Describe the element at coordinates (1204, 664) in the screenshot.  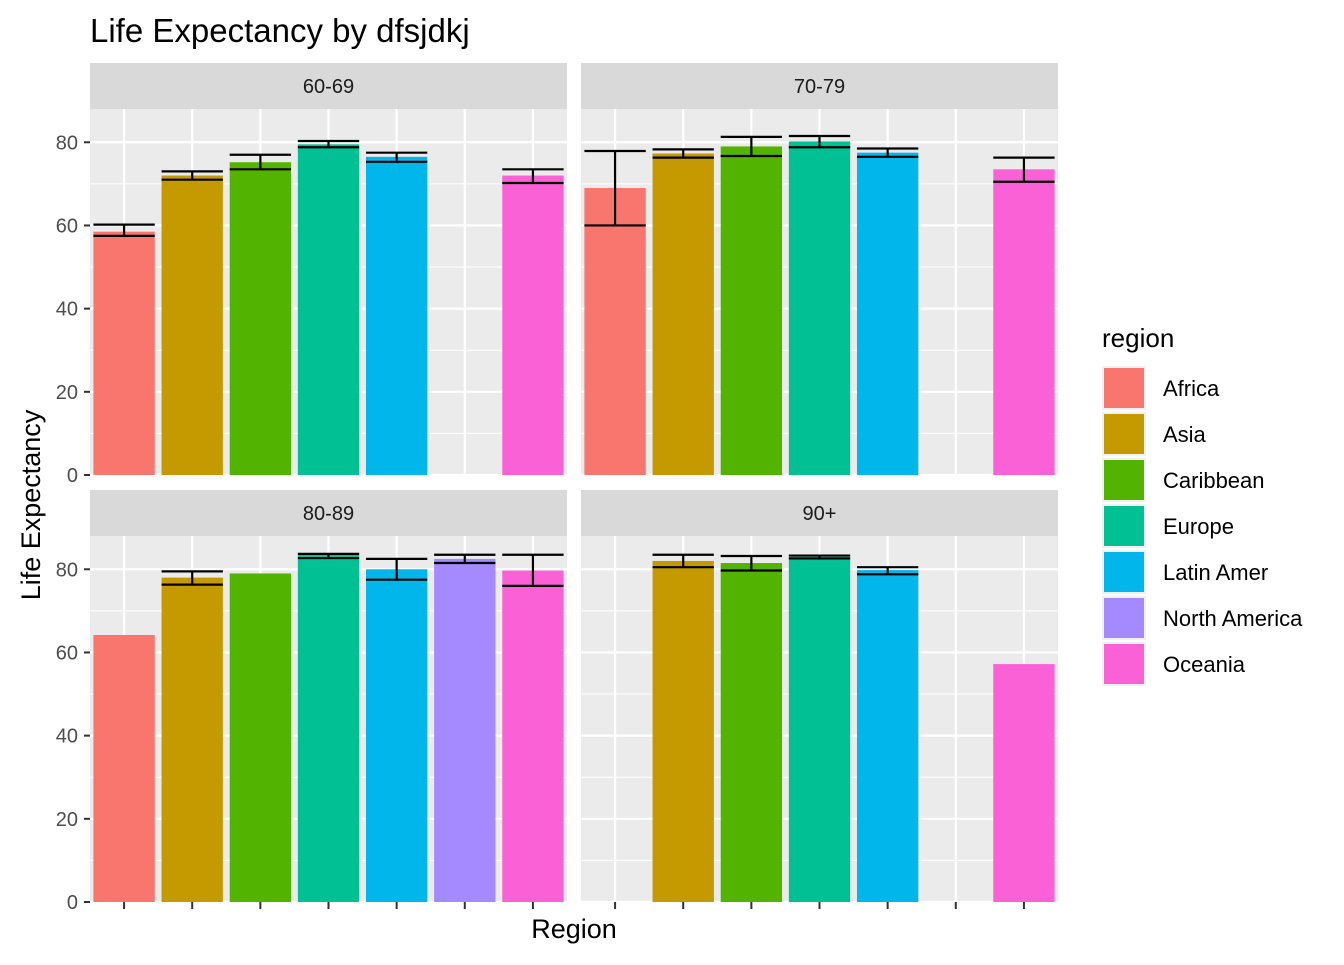
I see `legend-label: Oceania` at that location.